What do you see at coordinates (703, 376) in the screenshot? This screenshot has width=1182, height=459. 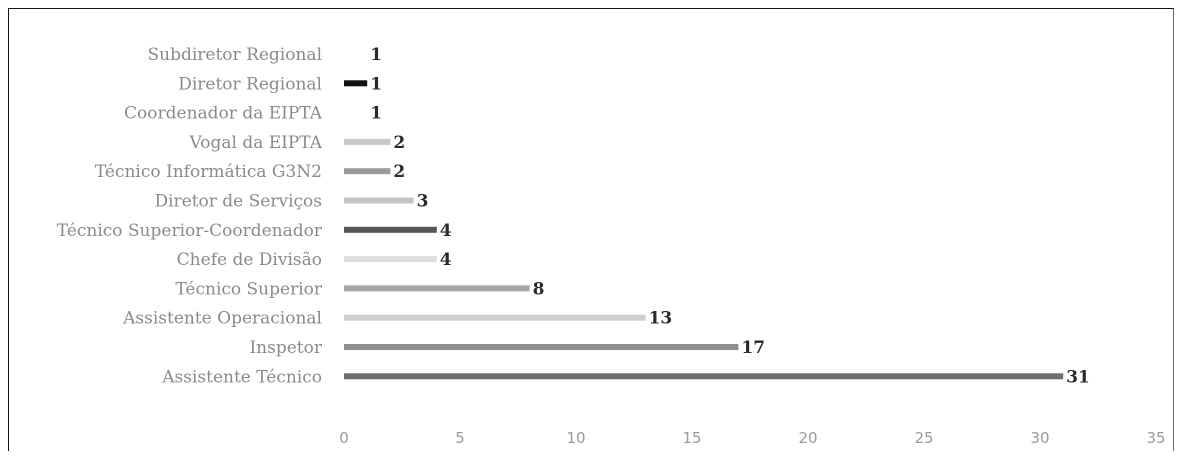 I see `bar-assistente-tecnico` at bounding box center [703, 376].